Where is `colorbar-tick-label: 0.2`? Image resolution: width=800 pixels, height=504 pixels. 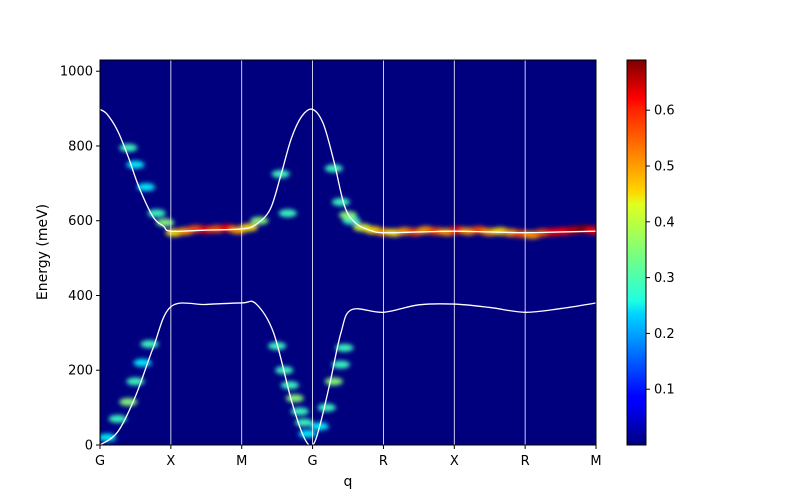 colorbar-tick-label: 0.2 is located at coordinates (664, 334).